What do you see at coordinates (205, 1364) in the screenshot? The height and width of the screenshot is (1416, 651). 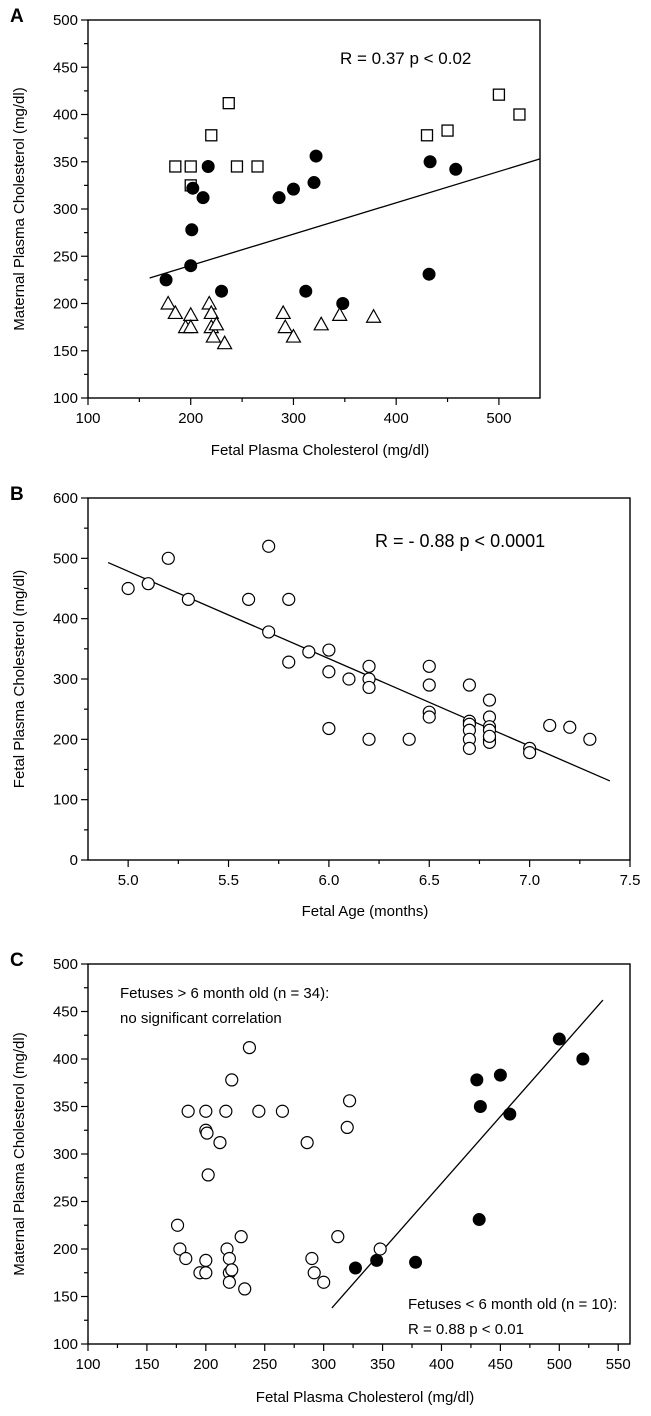 I see `x-tick-label: 200` at bounding box center [205, 1364].